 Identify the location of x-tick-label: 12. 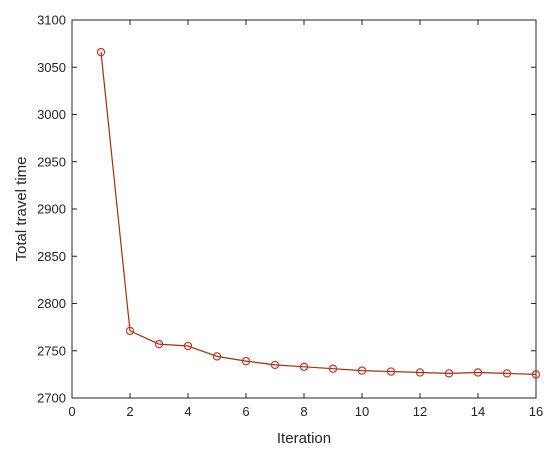
(420, 411).